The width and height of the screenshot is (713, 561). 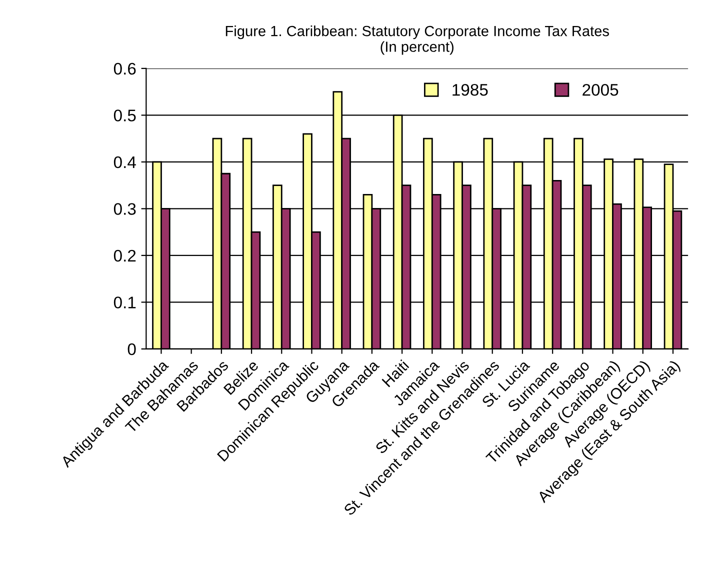 What do you see at coordinates (600, 90) in the screenshot?
I see `legend-label: 2005` at bounding box center [600, 90].